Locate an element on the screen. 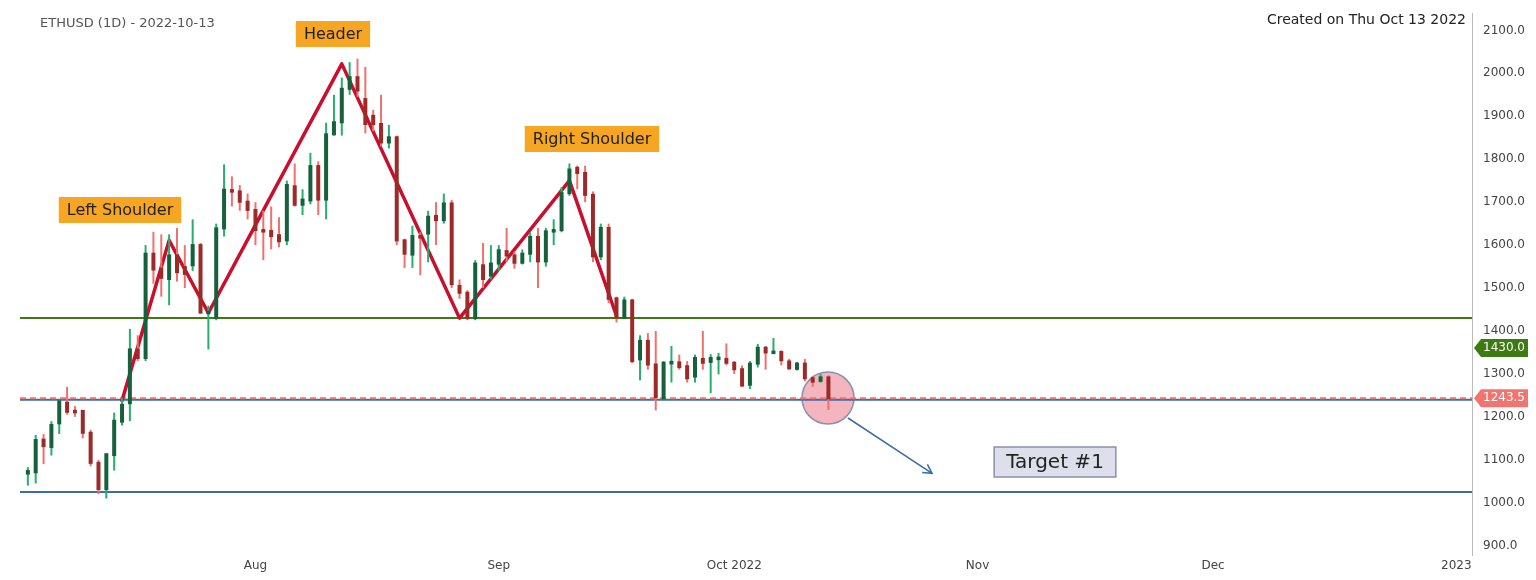 The height and width of the screenshot is (580, 1536). annotation: Header is located at coordinates (333, 34).